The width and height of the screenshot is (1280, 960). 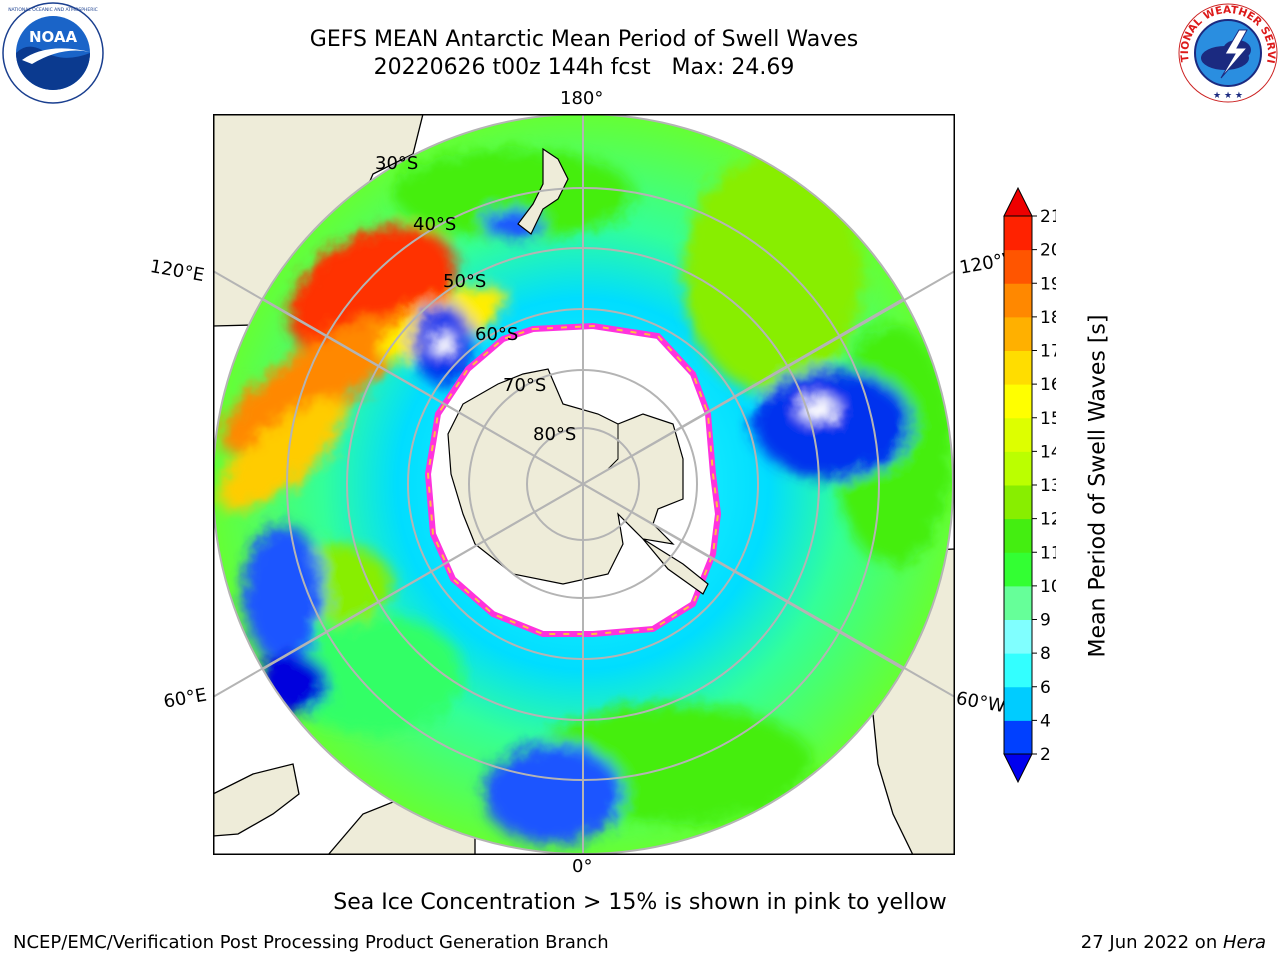 What do you see at coordinates (1045, 688) in the screenshot?
I see `colorbar-tick-label: 6` at bounding box center [1045, 688].